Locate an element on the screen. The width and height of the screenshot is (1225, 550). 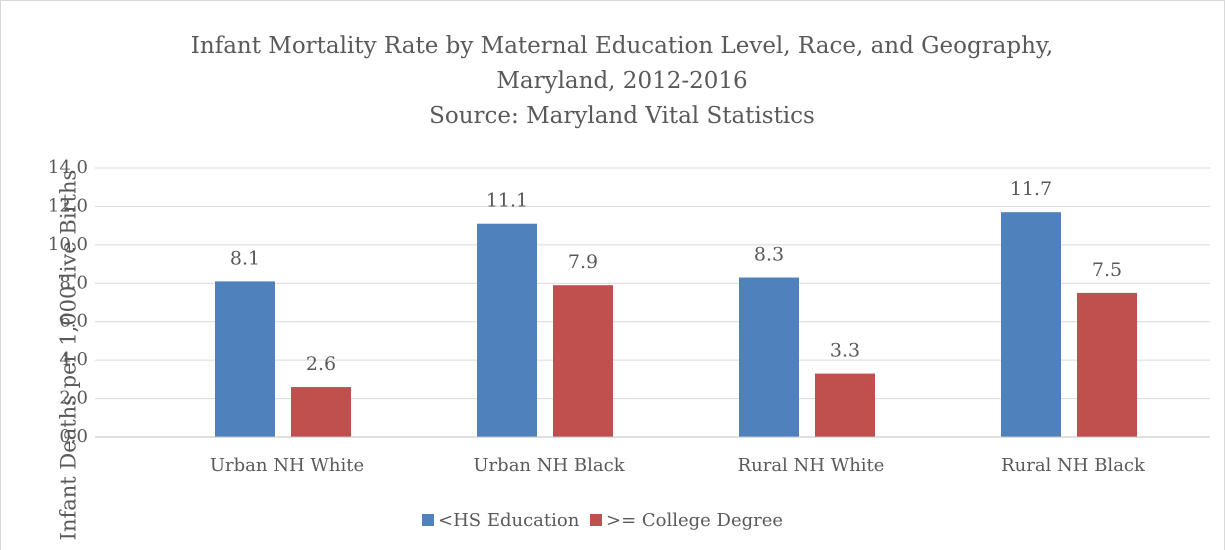
data-label: 8.3 is located at coordinates (769, 255).